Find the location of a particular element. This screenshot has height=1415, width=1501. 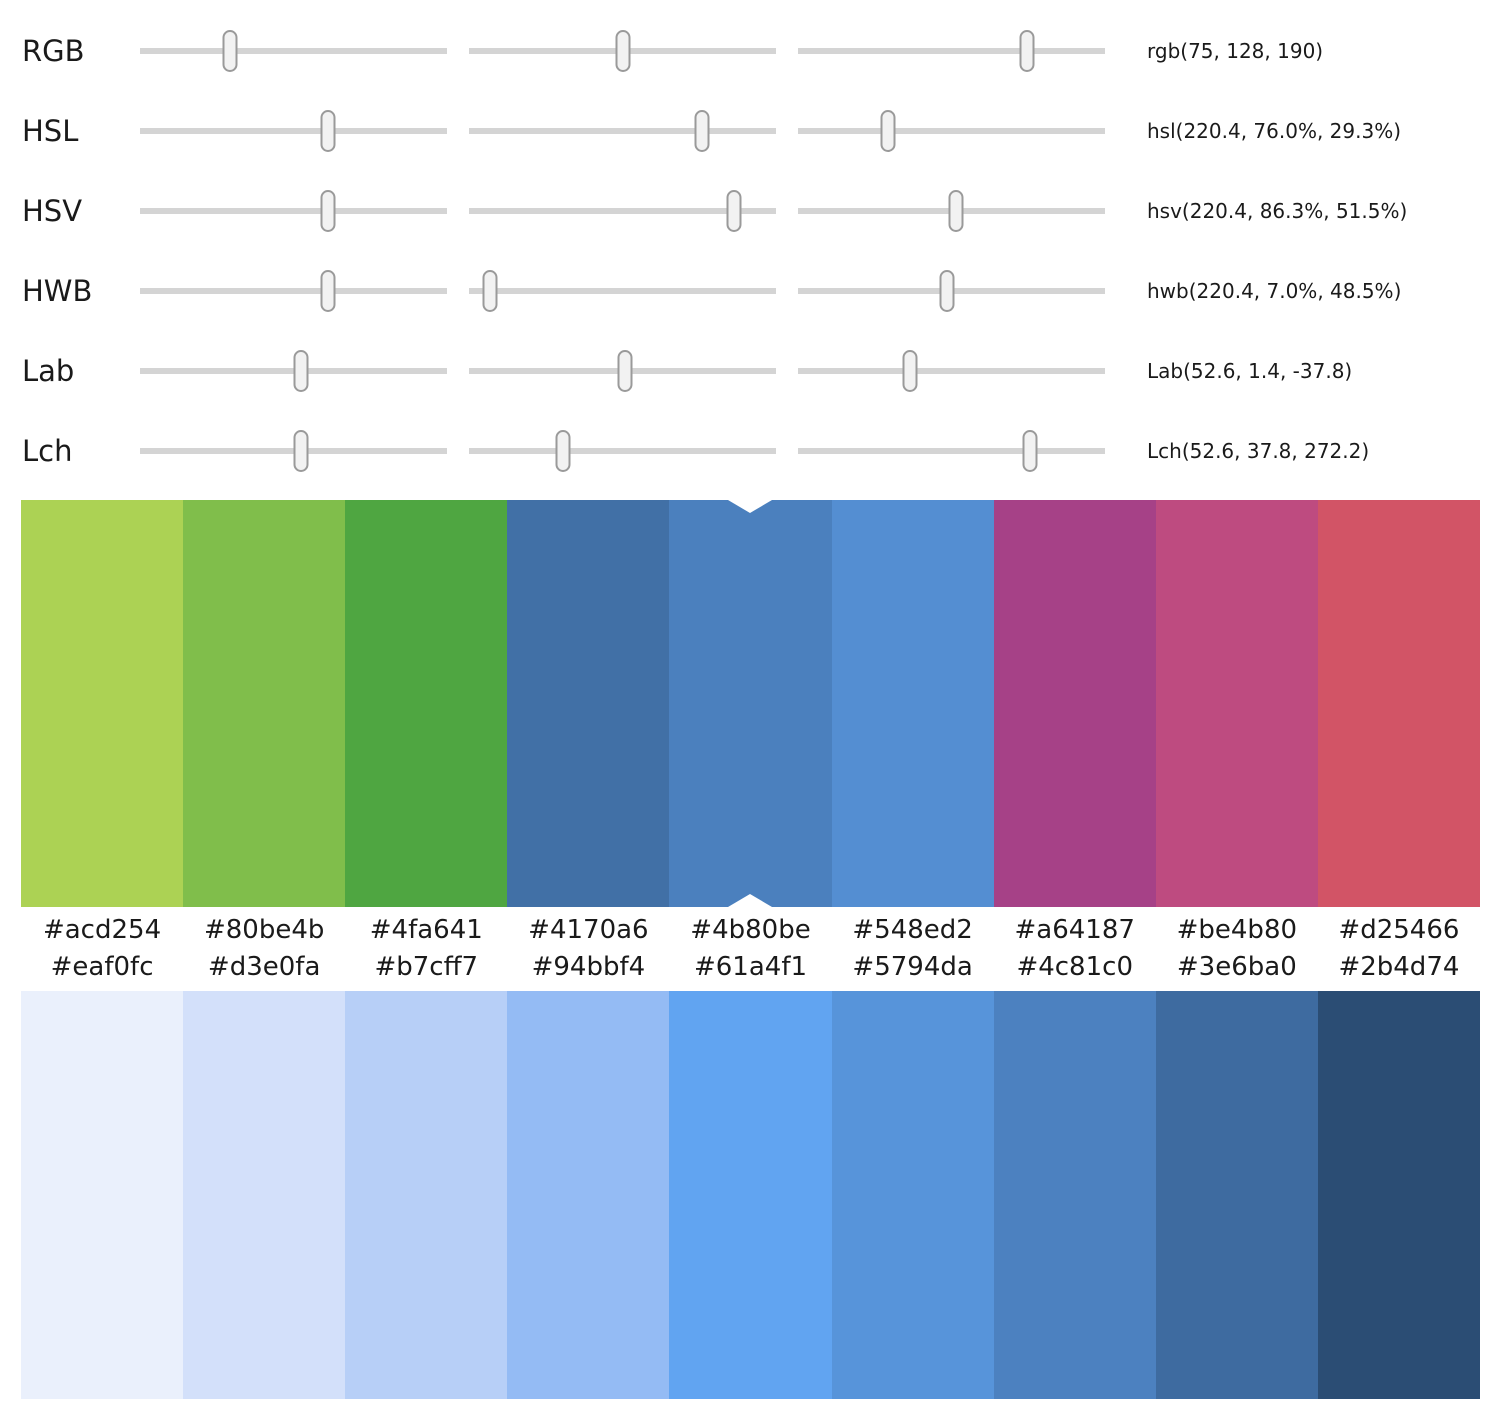

lab-b-slider is located at coordinates (951, 371).